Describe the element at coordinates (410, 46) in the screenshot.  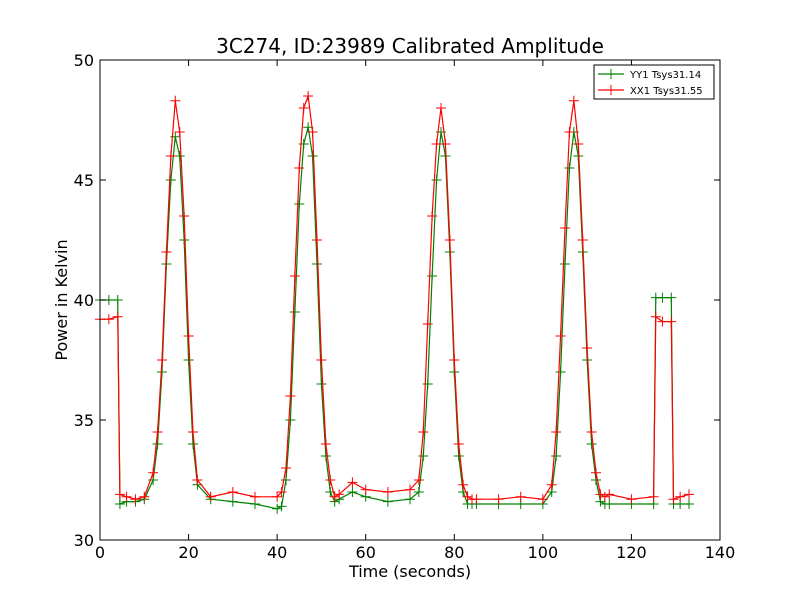
I see `chart-title: 3C274, ID:23989 Calibrated Amplitude` at that location.